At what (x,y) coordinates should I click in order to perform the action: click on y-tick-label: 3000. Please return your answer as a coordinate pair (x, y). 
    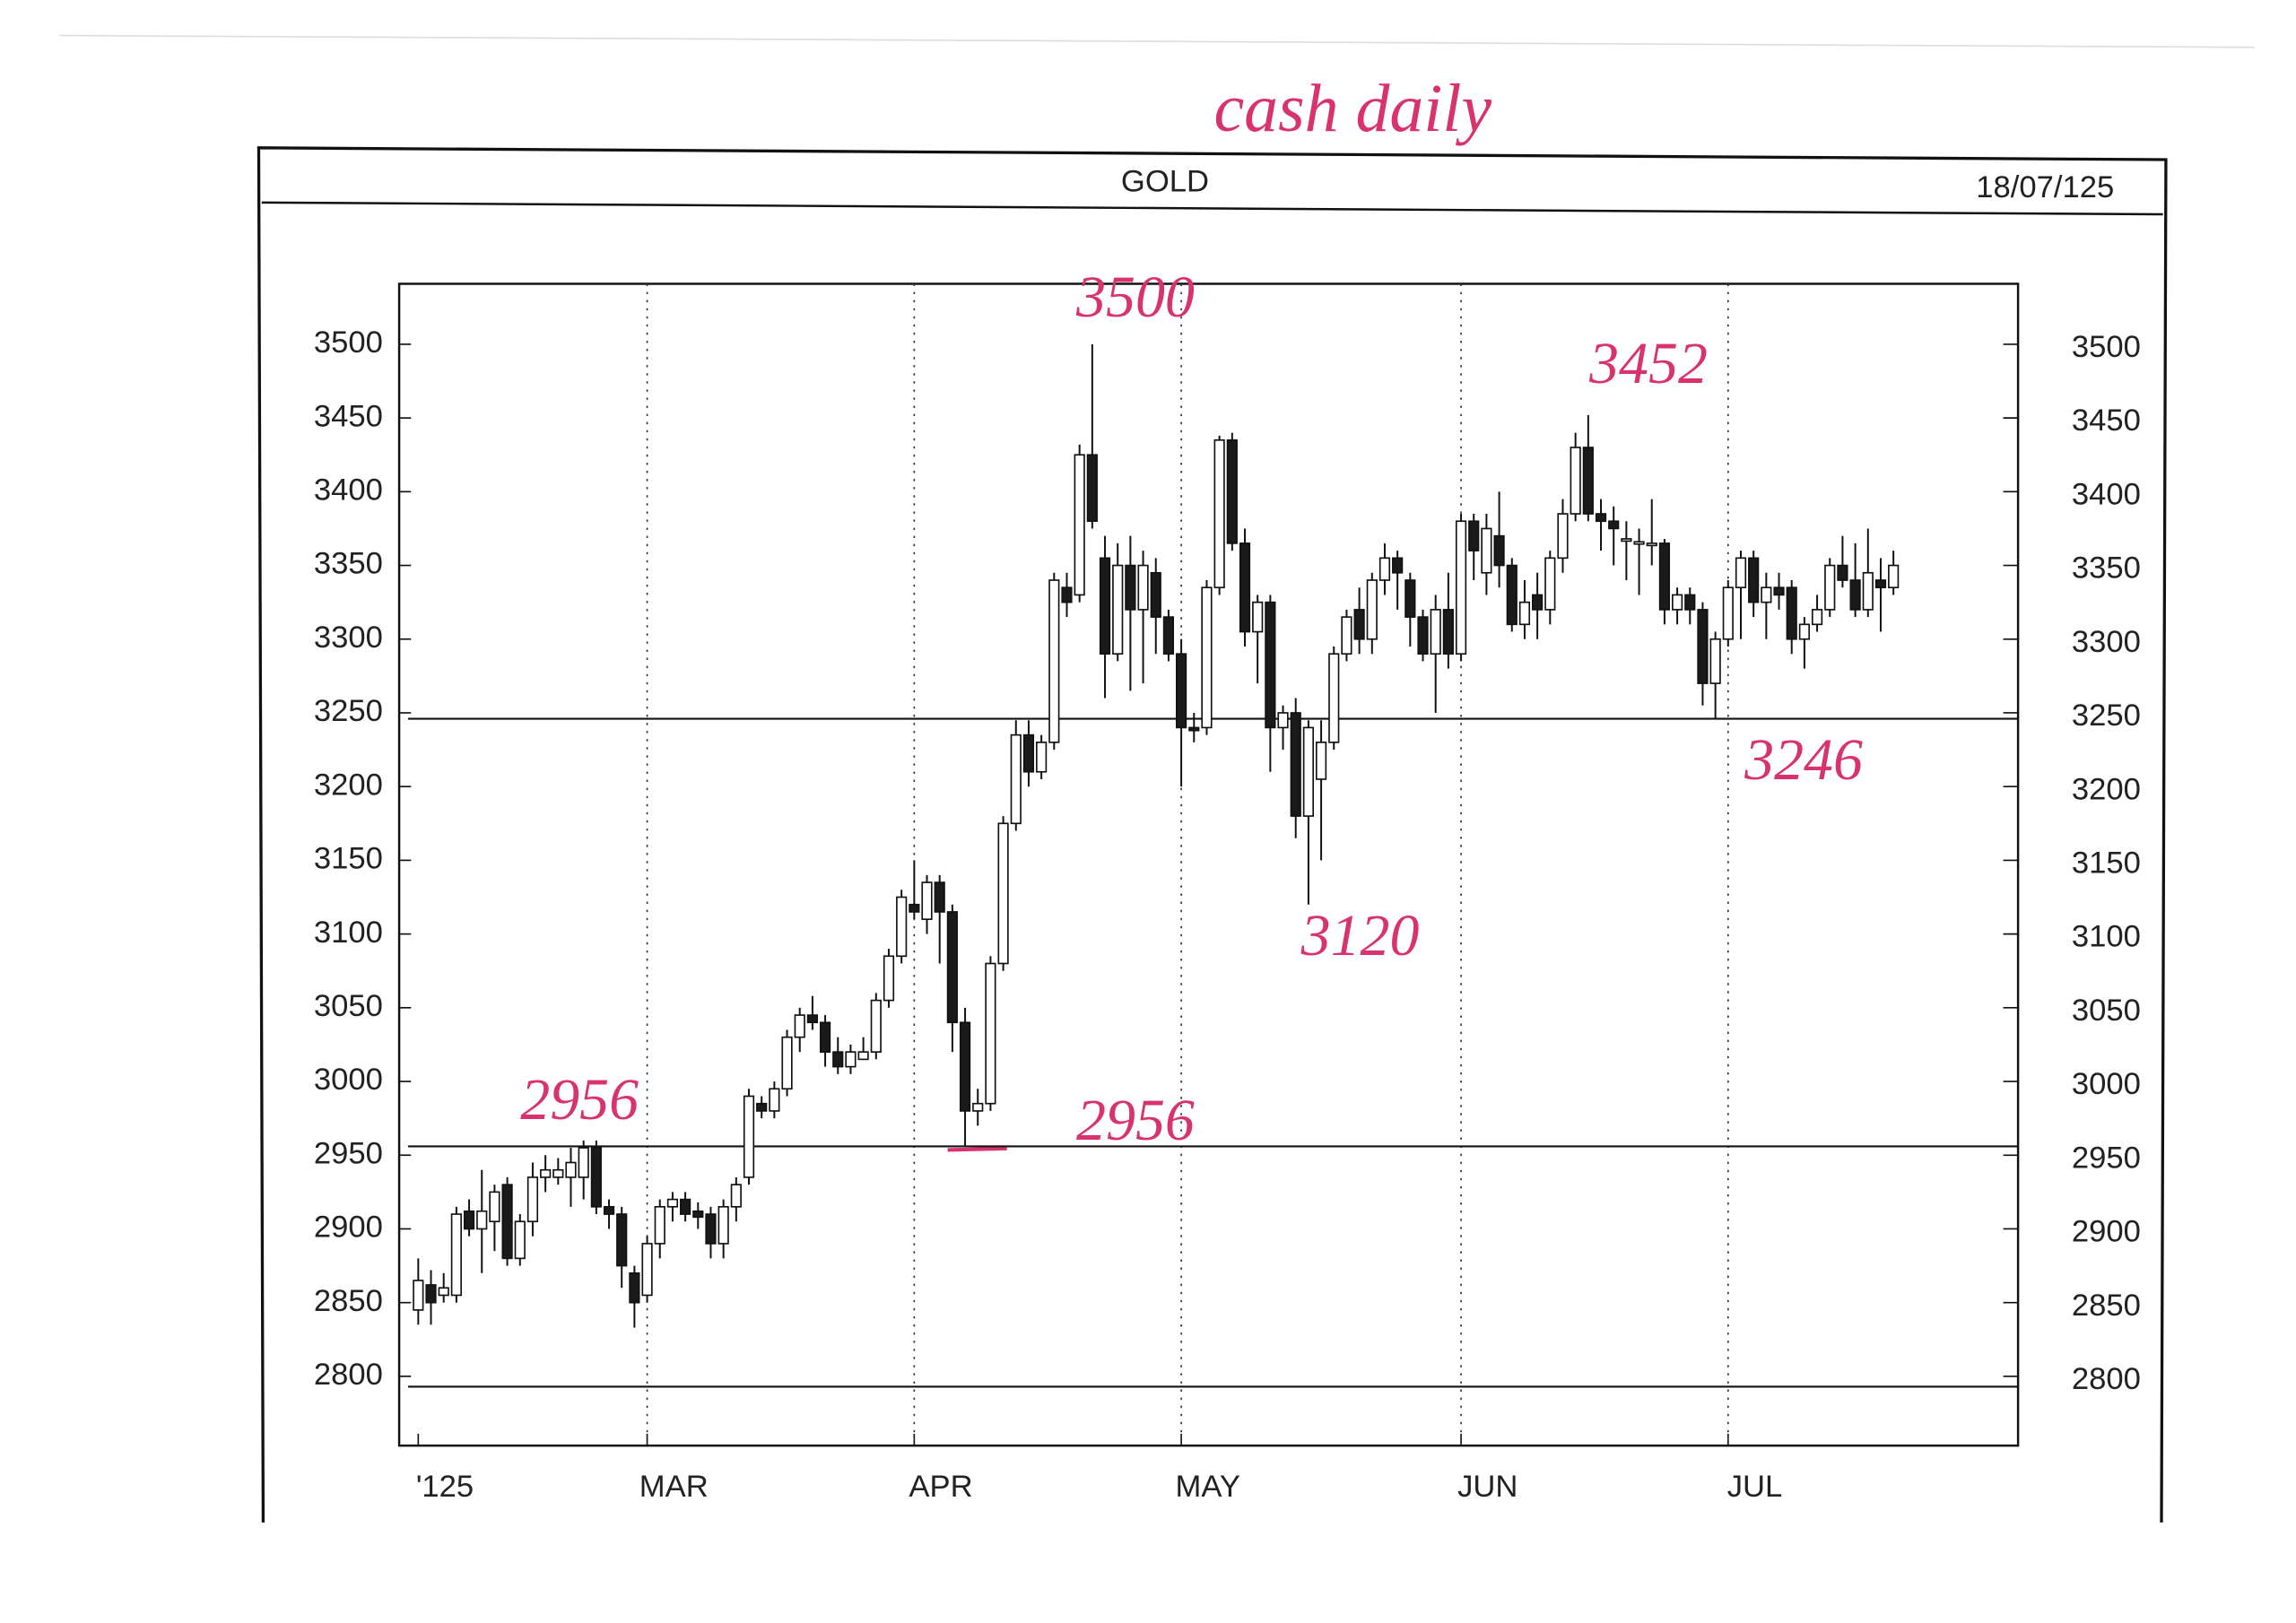
    Looking at the image, I should click on (348, 1080).